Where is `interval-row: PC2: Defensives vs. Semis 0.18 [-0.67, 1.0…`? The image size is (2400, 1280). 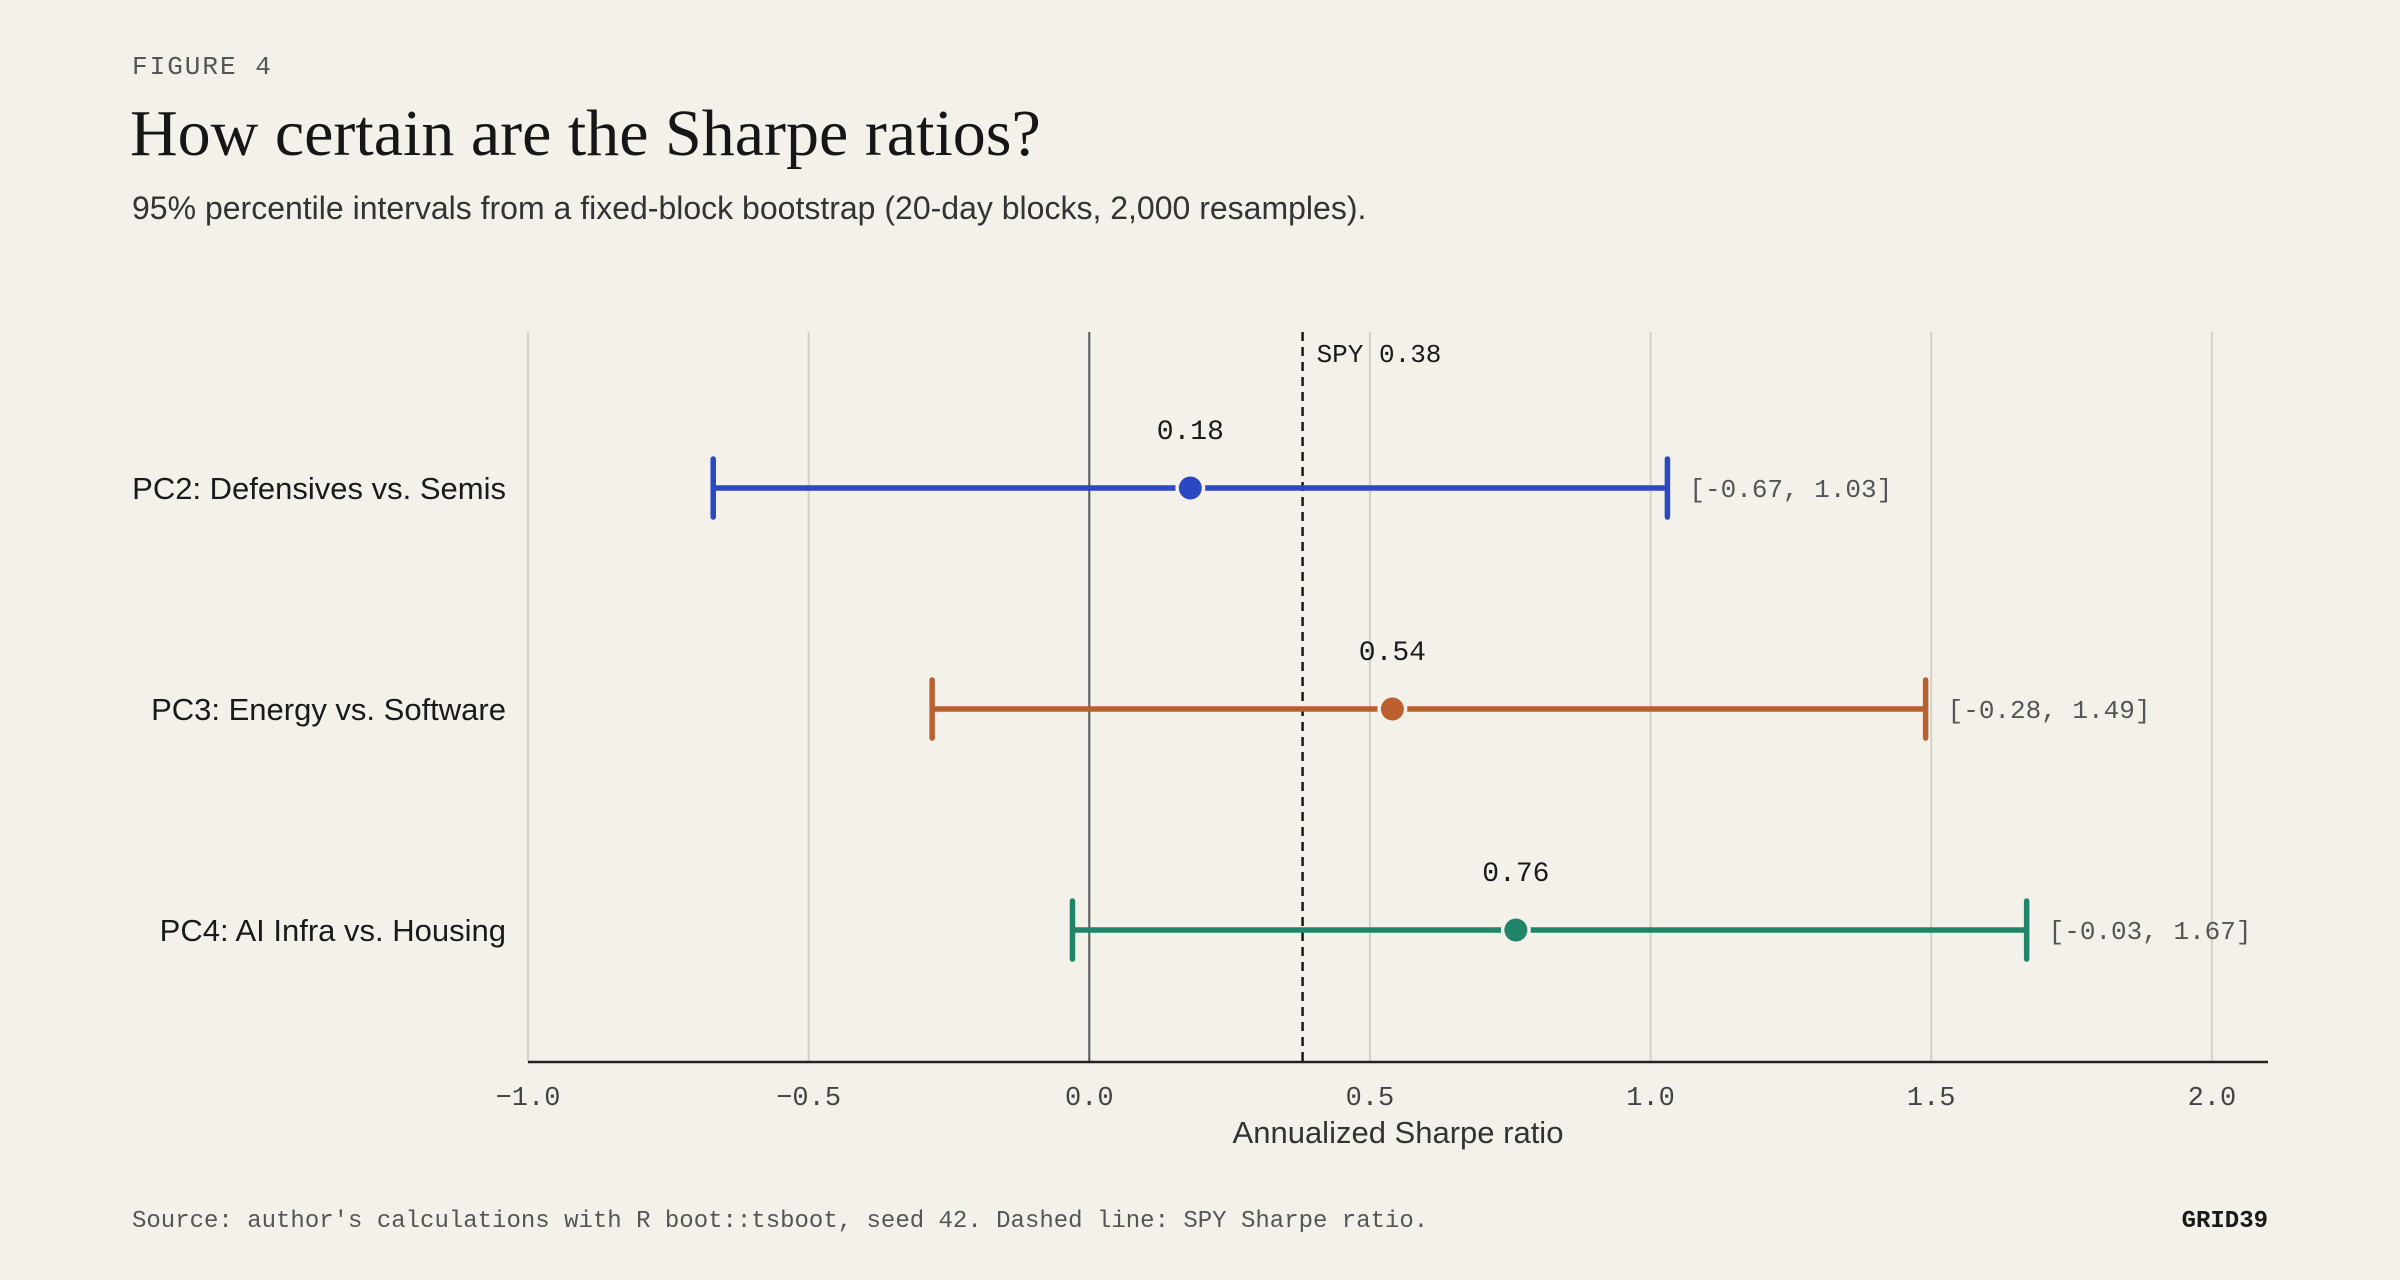
interval-row: PC2: Defensives vs. Semis 0.18 [-0.67, 1.0… is located at coordinates (1012, 468).